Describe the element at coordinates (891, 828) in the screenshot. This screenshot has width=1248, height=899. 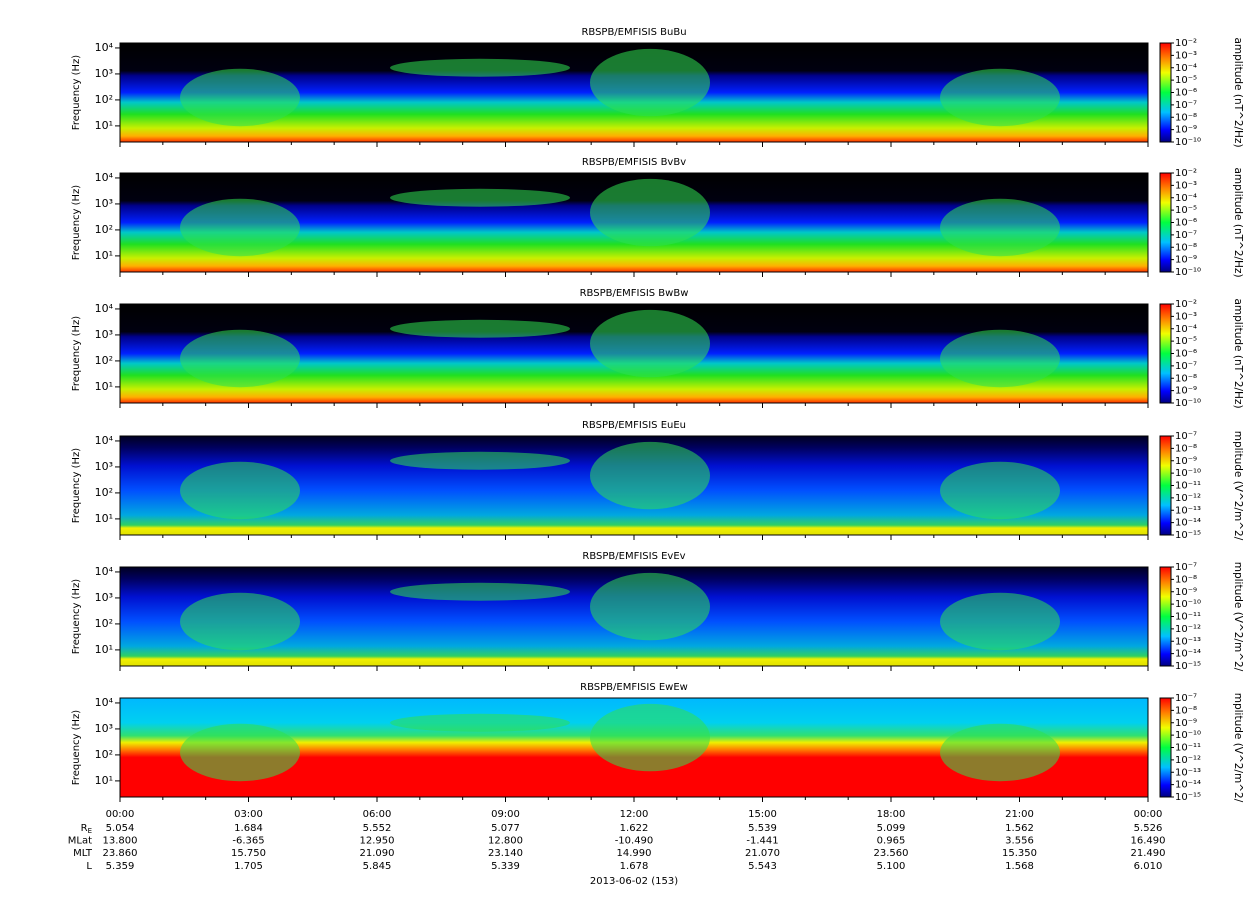
I see `ephemeris-value: 5.099` at that location.